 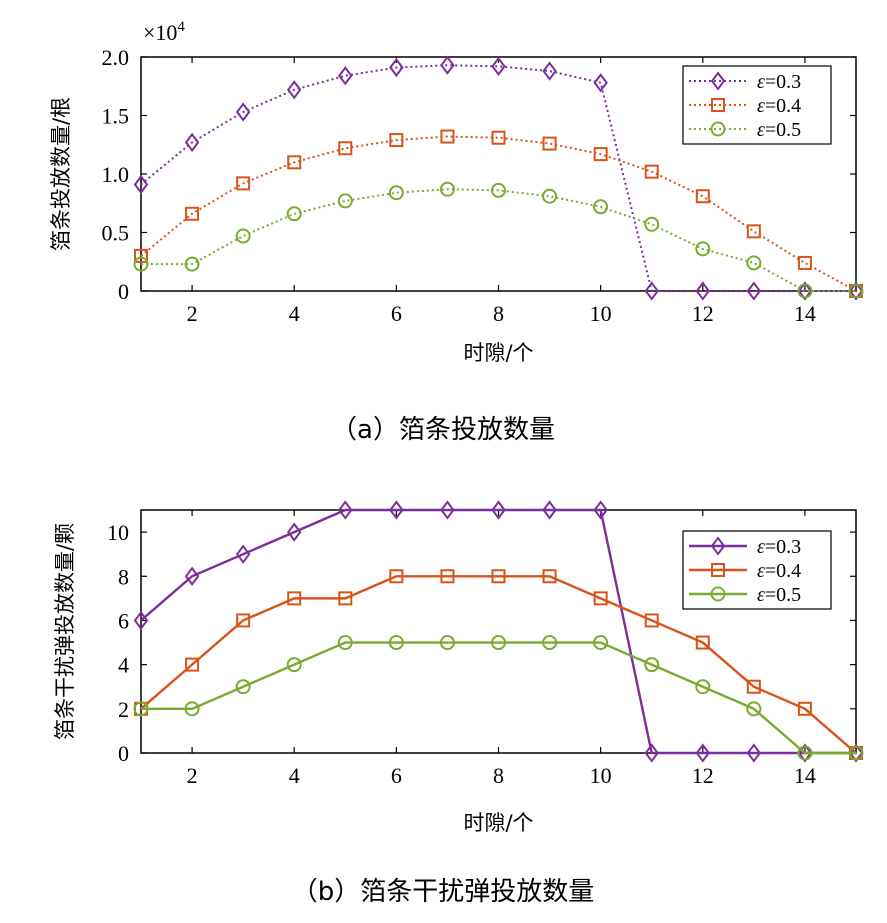 What do you see at coordinates (498, 240) in the screenshot?
I see `series-line` at bounding box center [498, 240].